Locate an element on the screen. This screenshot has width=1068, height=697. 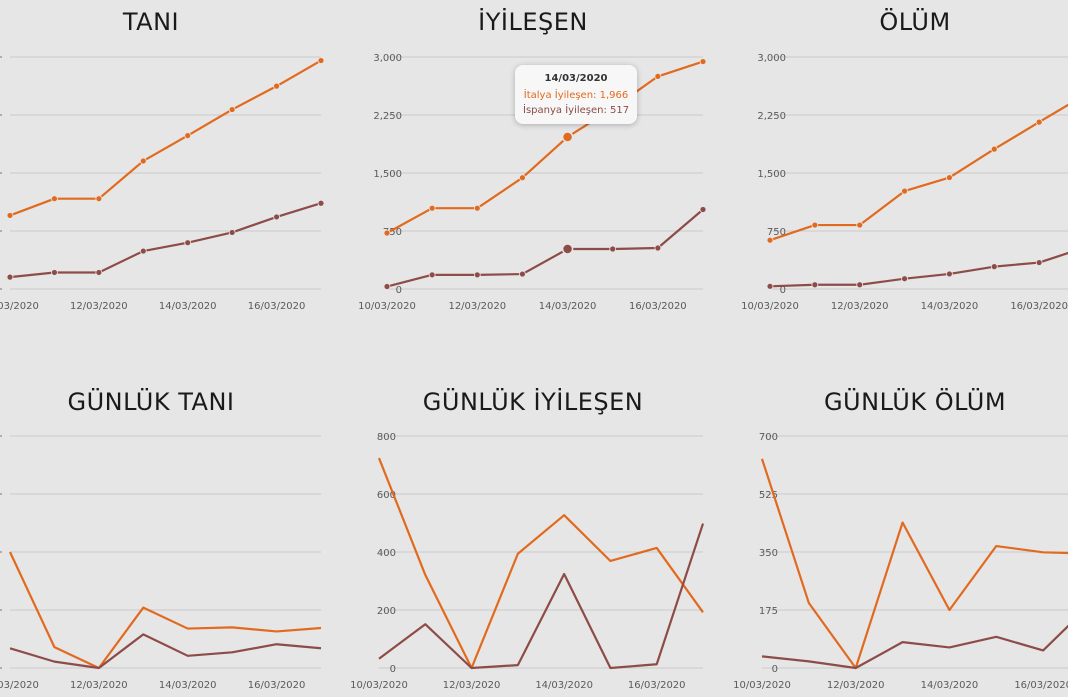
chart-2-series-spain-line is located at coordinates (545, 248).